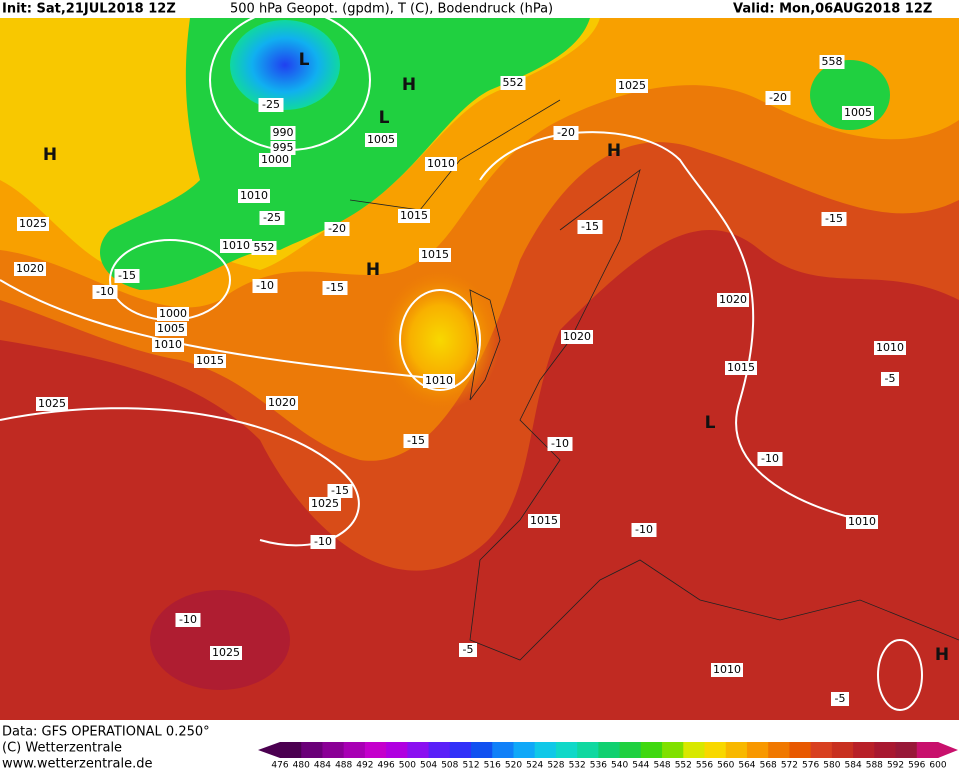 The image size is (959, 774). I want to click on website: www.wetterzentrale.de, so click(77, 764).